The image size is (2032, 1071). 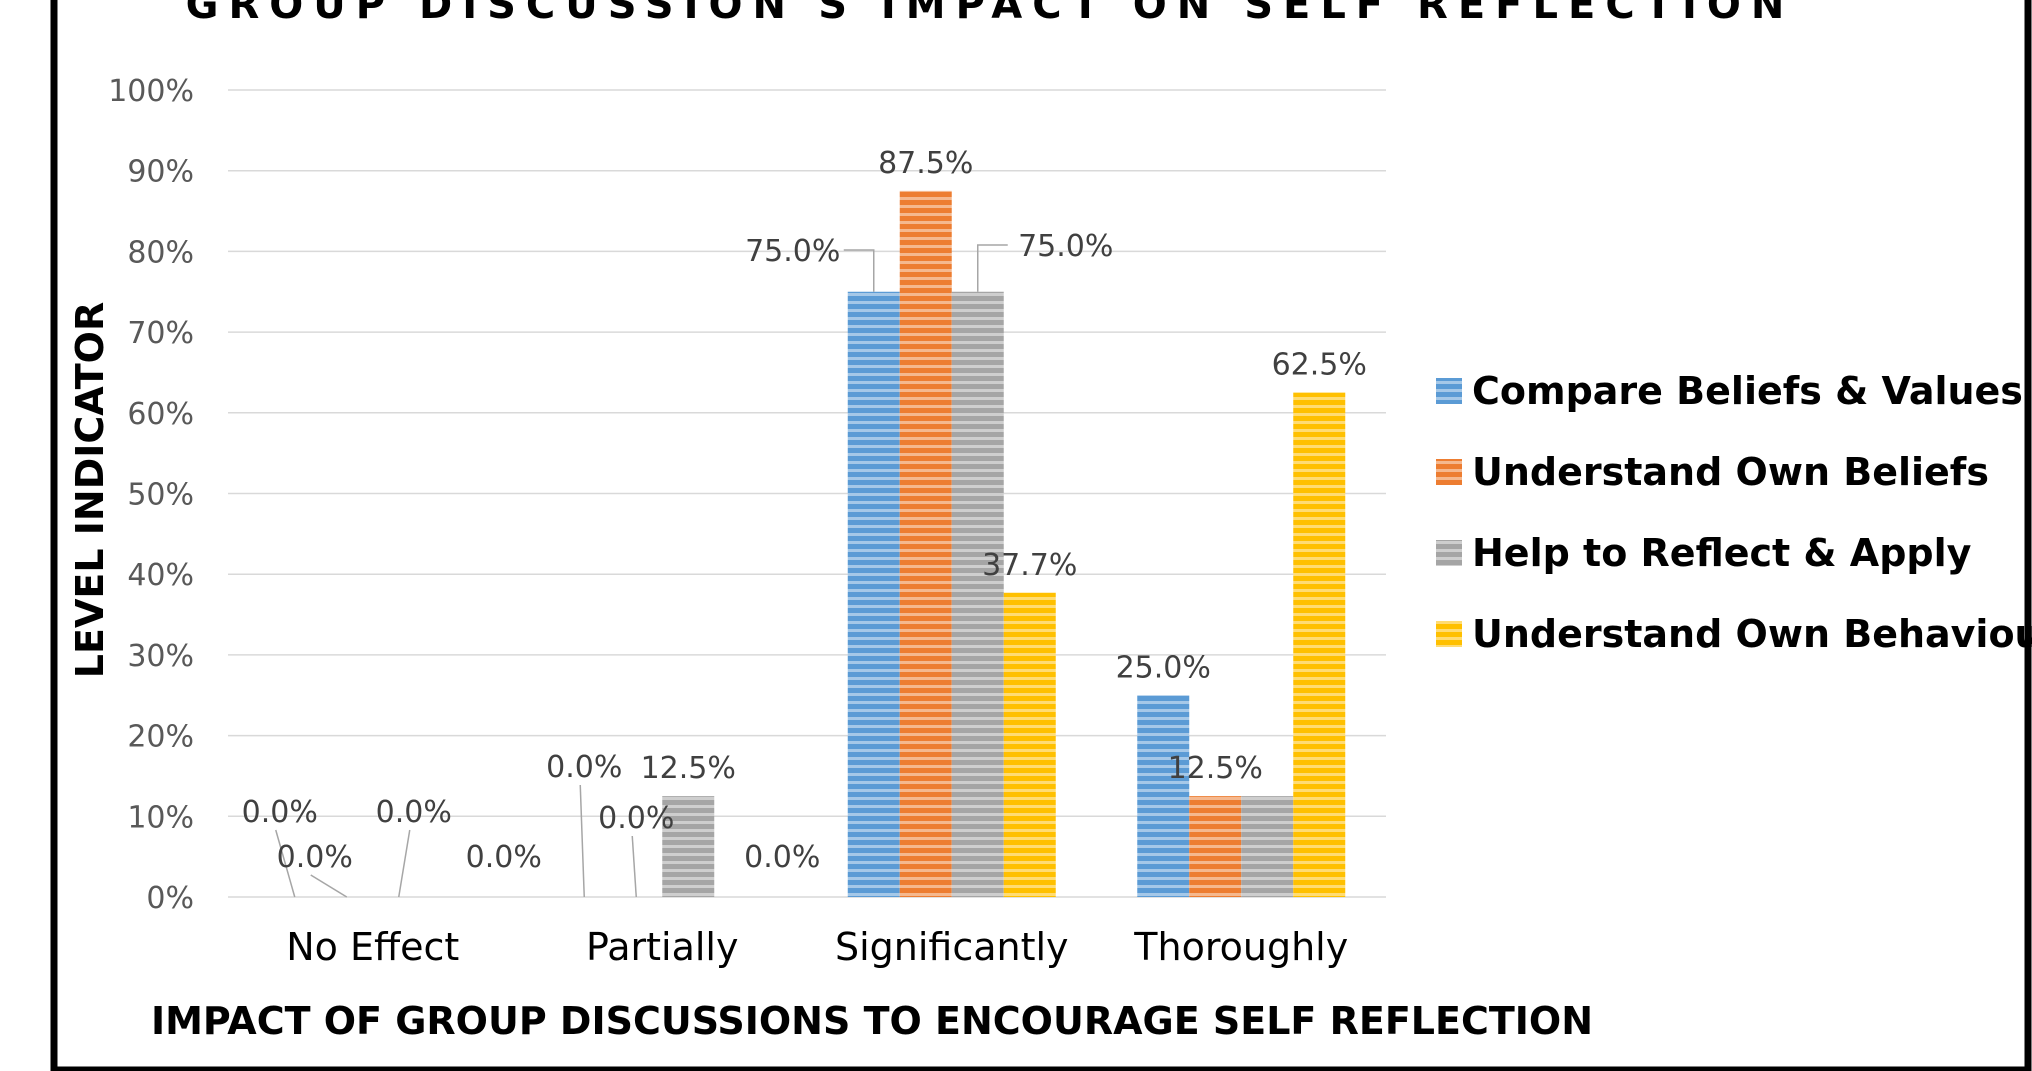 What do you see at coordinates (1747, 391) in the screenshot?
I see `legend-label-compare-beliefs-values: Compare Beliefs & Values` at bounding box center [1747, 391].